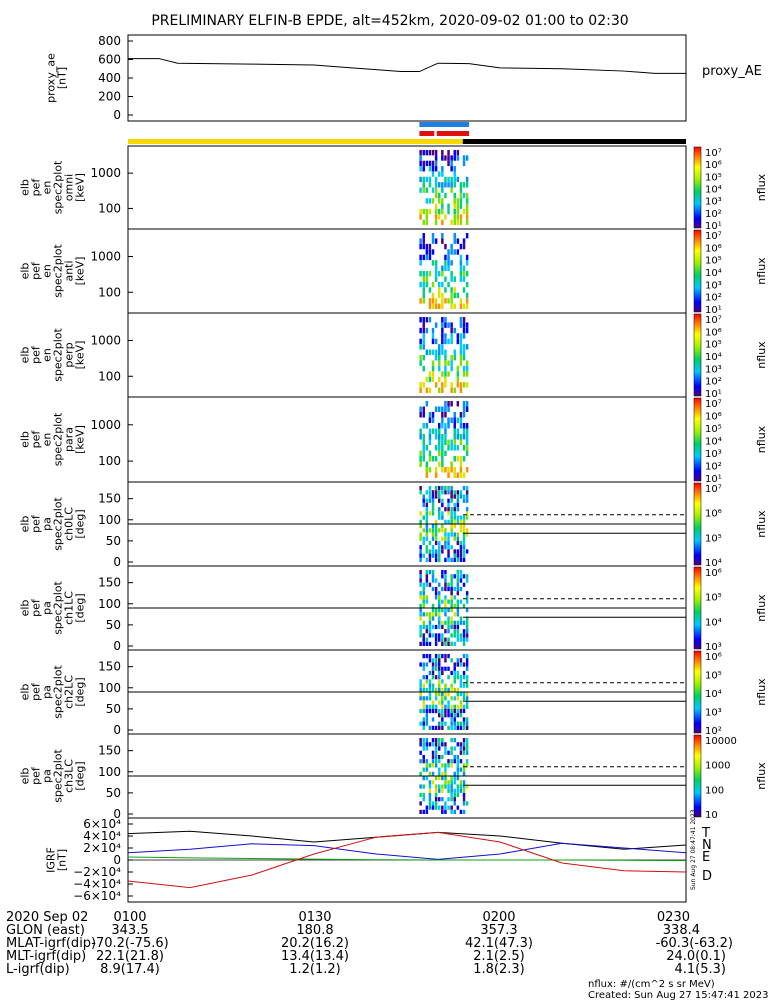  Describe the element at coordinates (109, 376) in the screenshot. I see `panel-perp-ytick-1: 100` at that location.